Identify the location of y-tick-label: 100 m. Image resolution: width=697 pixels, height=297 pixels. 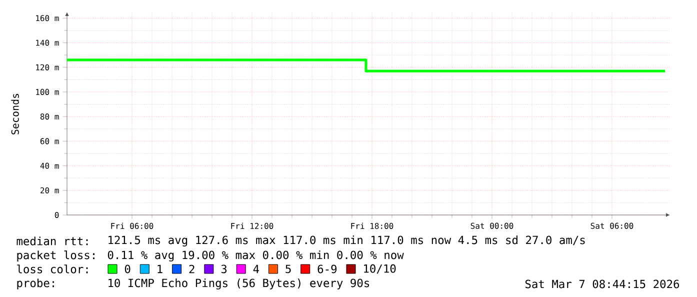
(47, 91).